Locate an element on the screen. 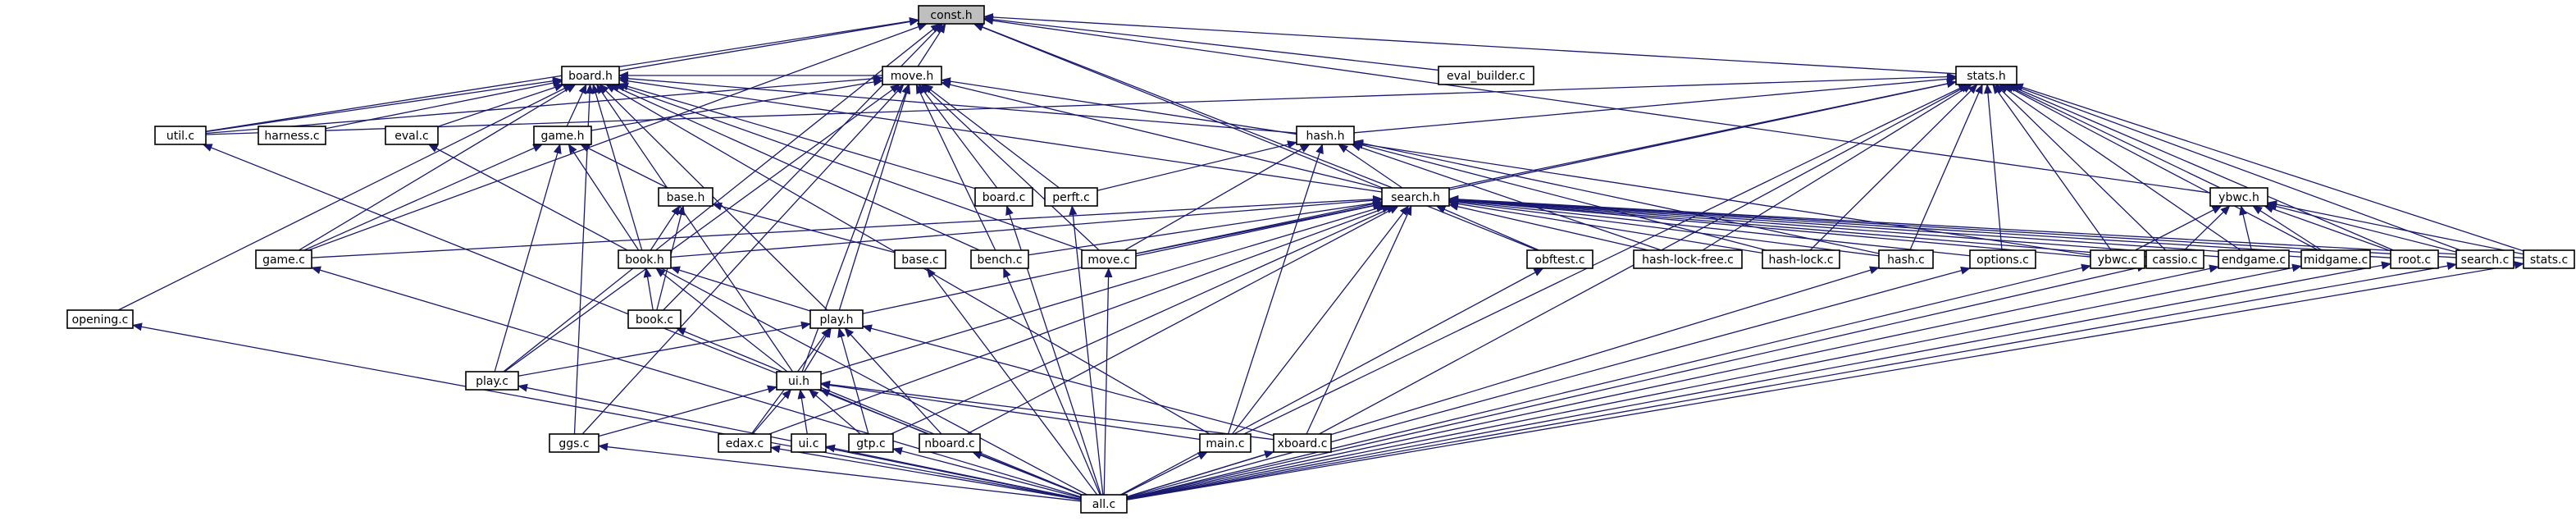  node-eval-builder-c: eval_builder.c is located at coordinates (1486, 75).